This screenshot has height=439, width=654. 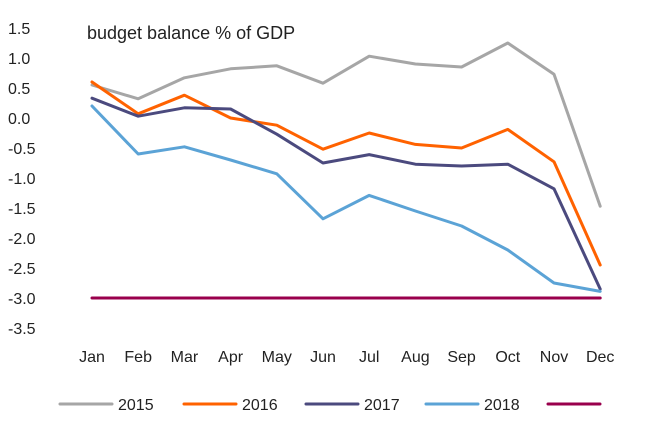 What do you see at coordinates (346, 357) in the screenshot?
I see `x-axis-ticks: Jan Feb Mar Apr May Jun Jul Aug Sep Oct Nov Dec` at bounding box center [346, 357].